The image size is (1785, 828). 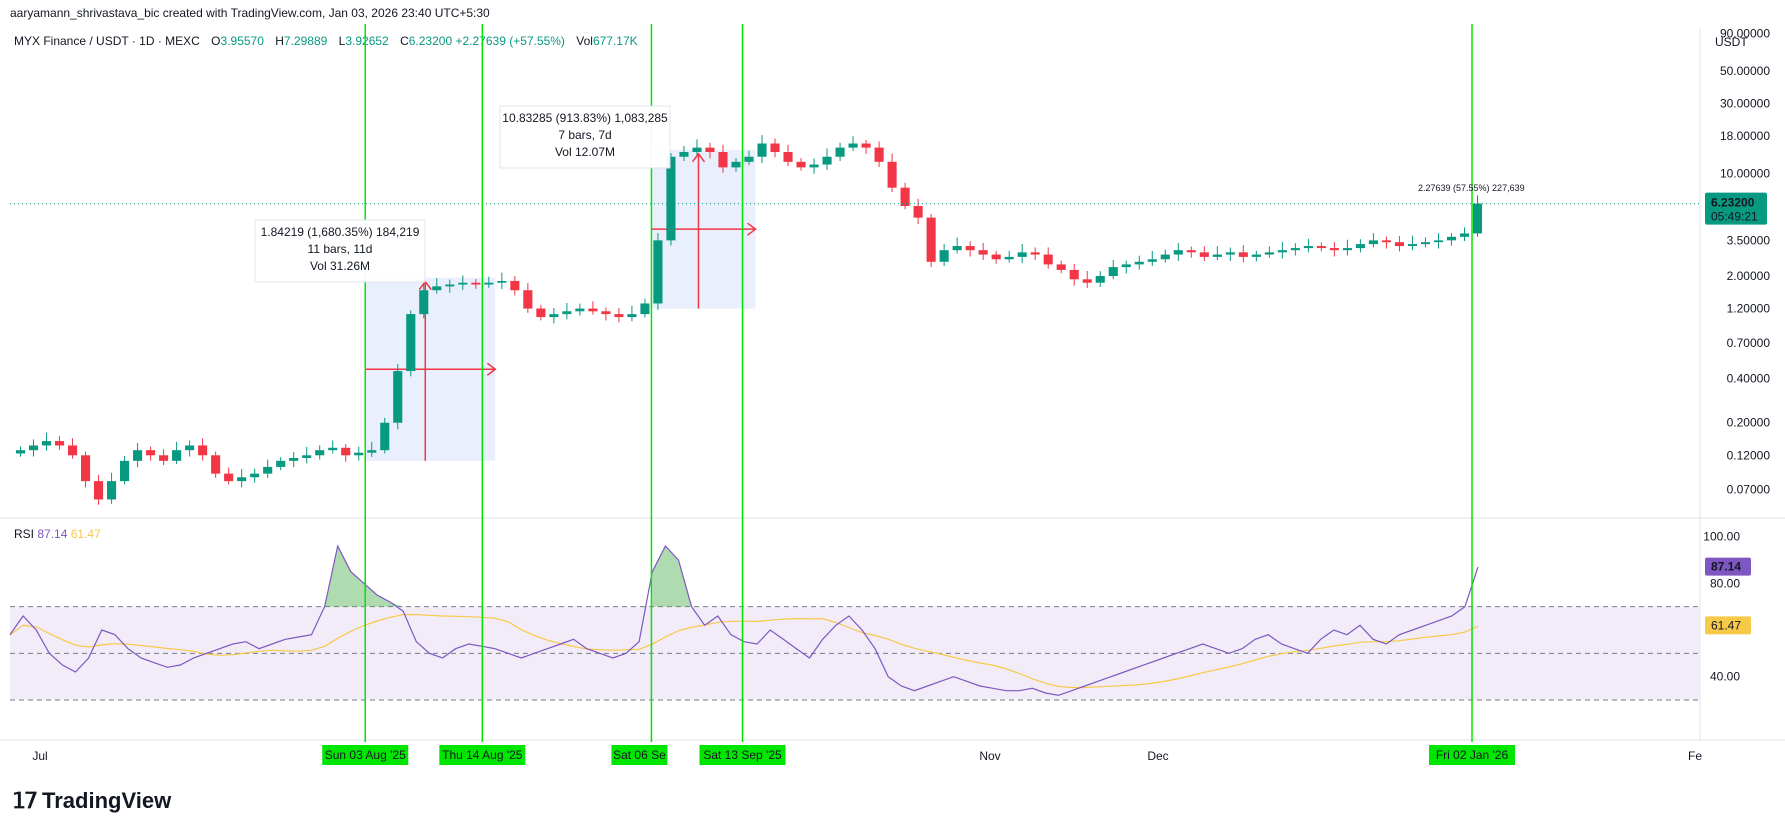 What do you see at coordinates (1745, 71) in the screenshot?
I see `price-tick-label: 50.00000` at bounding box center [1745, 71].